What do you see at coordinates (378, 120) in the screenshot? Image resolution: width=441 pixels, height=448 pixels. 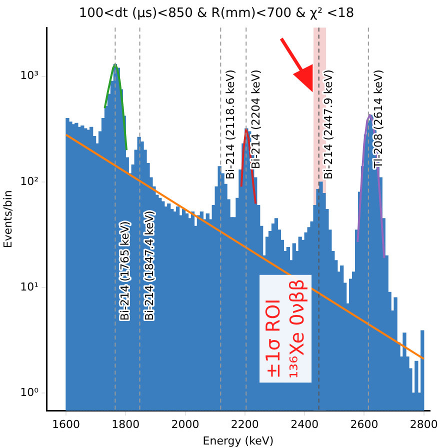 I see `ref-line-label: Tl-208 (2614 keV)` at bounding box center [378, 120].